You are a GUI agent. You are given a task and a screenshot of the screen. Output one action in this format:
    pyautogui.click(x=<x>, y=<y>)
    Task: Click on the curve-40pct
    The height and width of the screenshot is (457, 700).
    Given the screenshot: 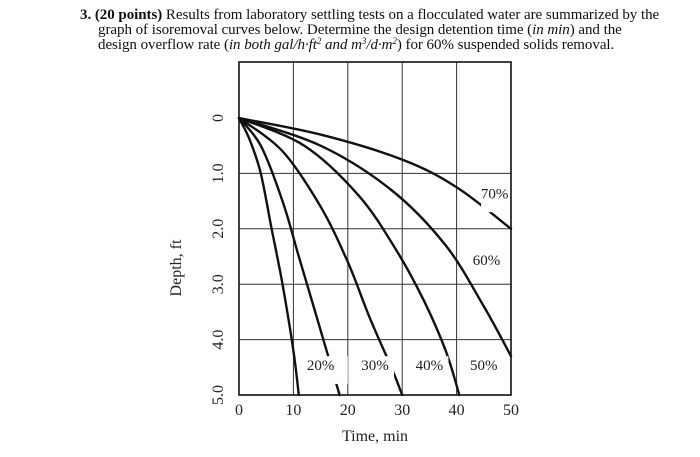 What is the action you would take?
    pyautogui.click(x=320, y=256)
    